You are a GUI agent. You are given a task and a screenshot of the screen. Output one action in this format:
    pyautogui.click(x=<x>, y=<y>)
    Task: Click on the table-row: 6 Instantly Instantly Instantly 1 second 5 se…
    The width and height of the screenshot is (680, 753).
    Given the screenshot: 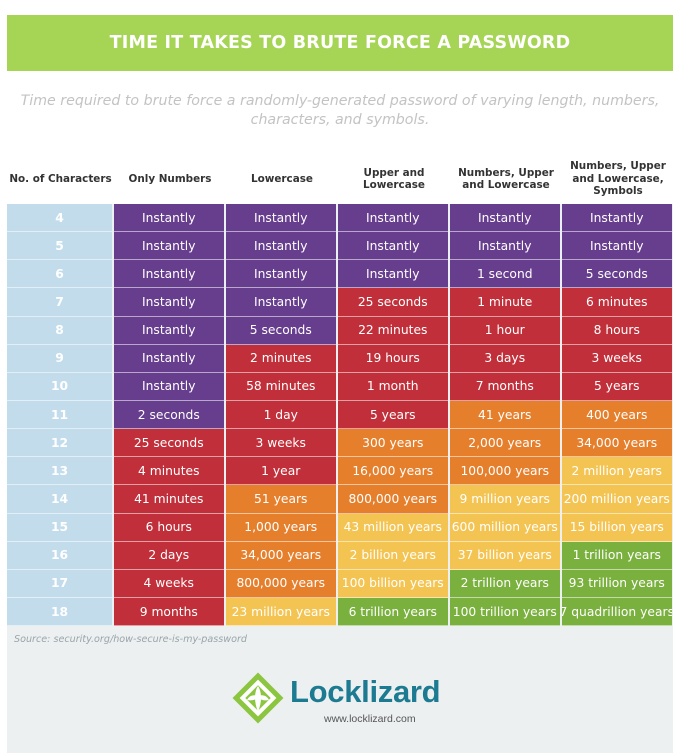 What is the action you would take?
    pyautogui.click(x=341, y=274)
    